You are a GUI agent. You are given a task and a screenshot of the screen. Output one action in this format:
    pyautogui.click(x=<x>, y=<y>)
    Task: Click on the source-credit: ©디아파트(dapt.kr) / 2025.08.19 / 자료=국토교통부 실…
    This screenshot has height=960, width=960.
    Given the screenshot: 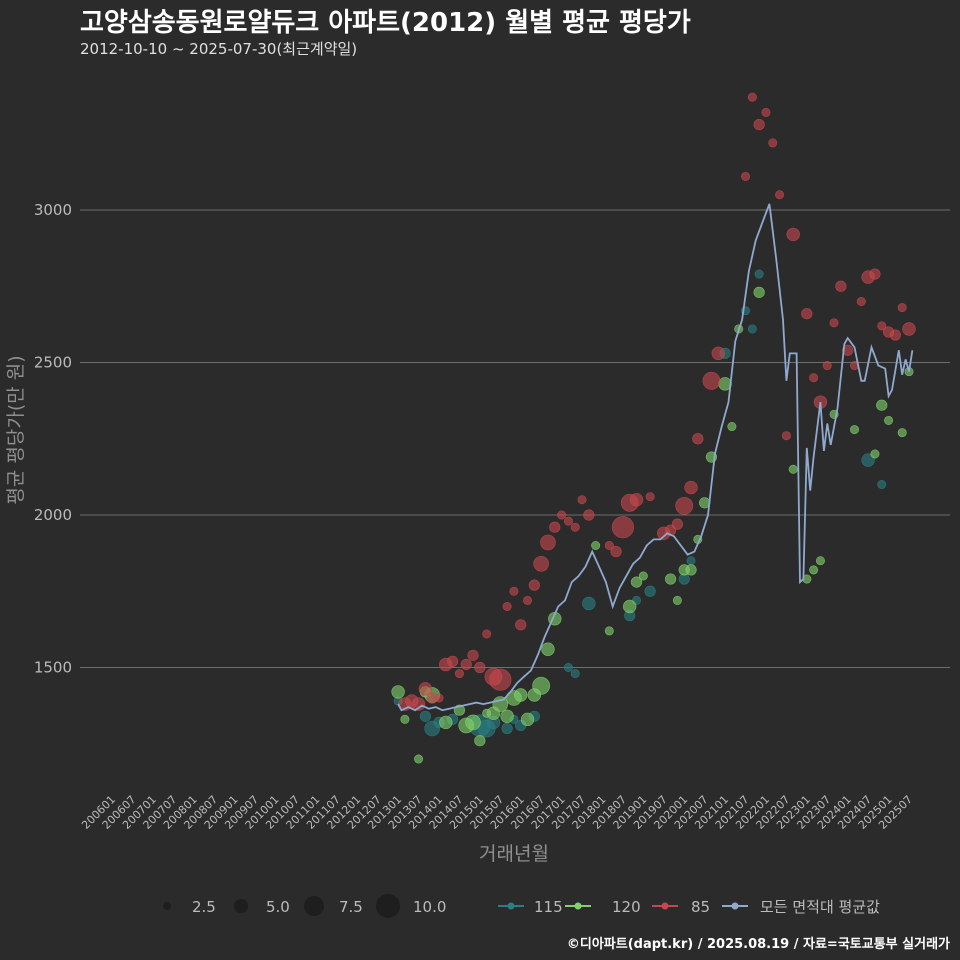 What is the action you would take?
    pyautogui.click(x=758, y=944)
    